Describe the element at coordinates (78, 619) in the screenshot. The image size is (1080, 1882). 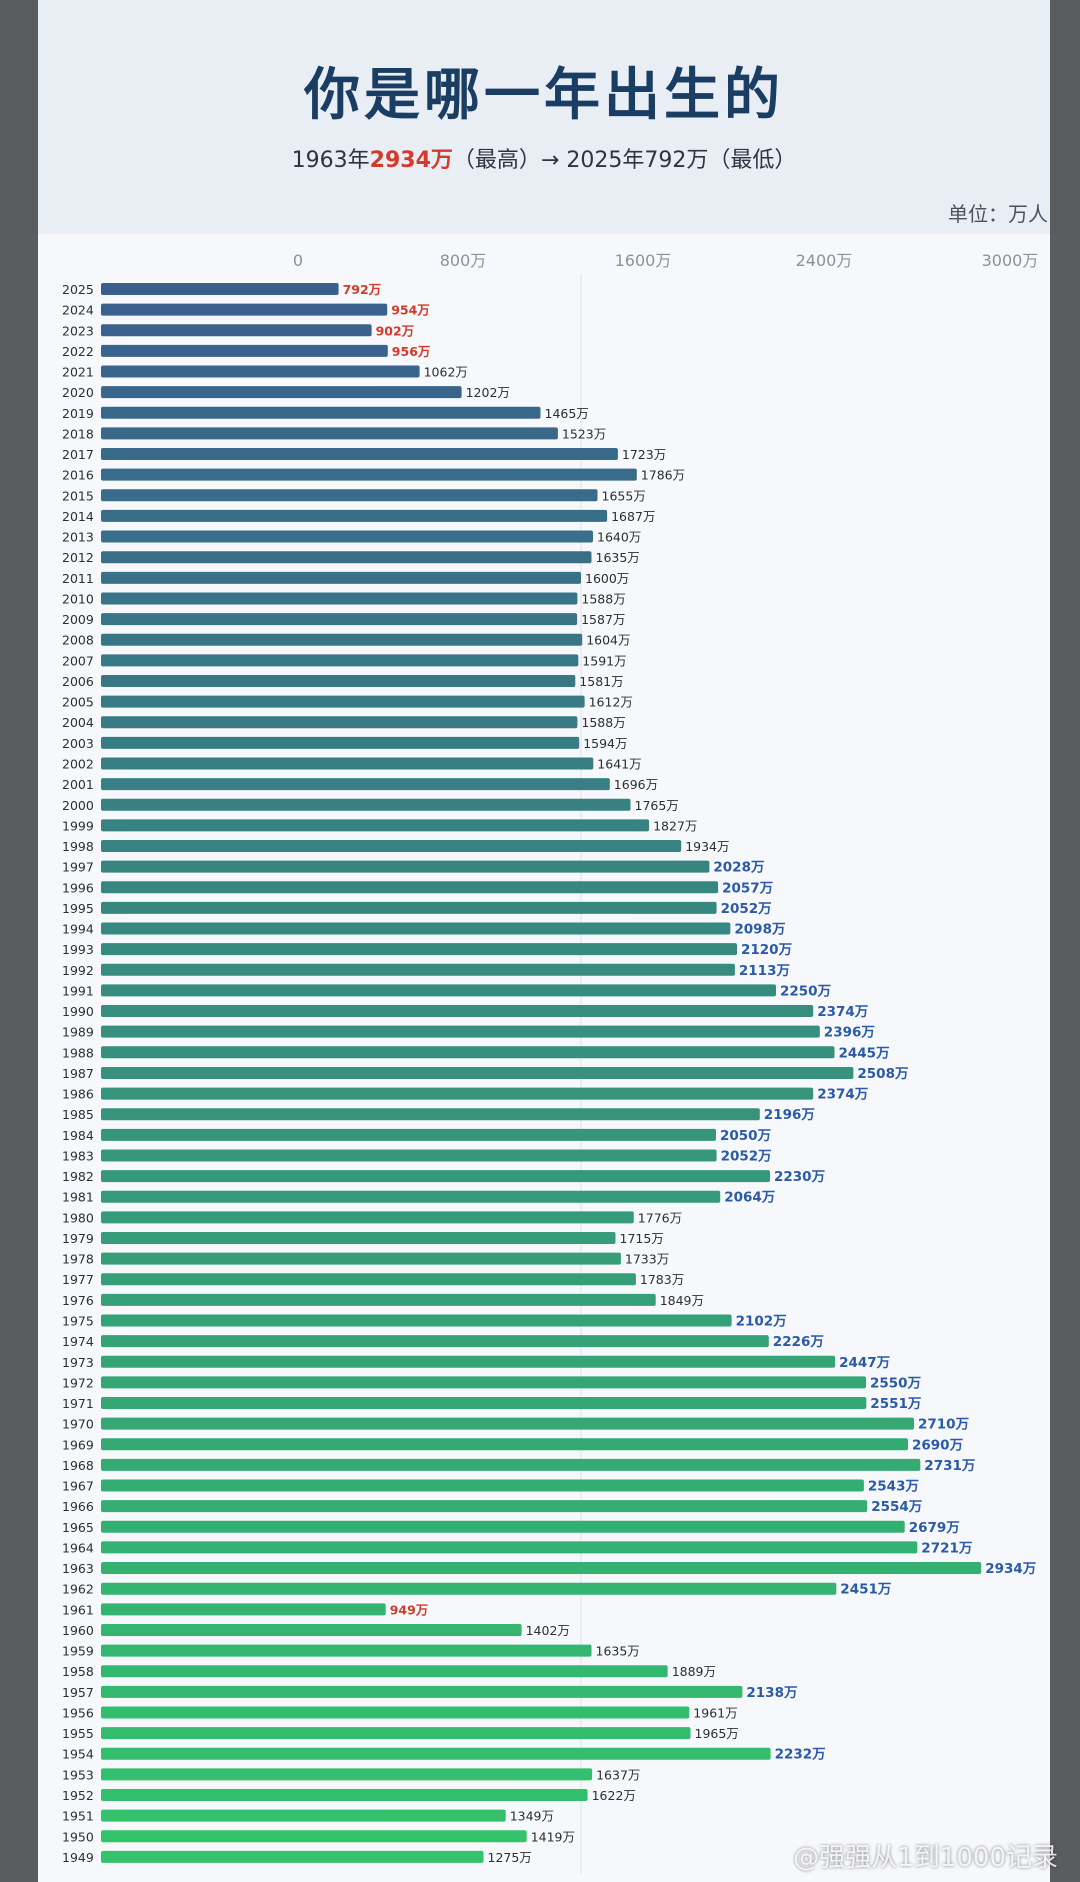
I see `y-tick-label: 2009` at that location.